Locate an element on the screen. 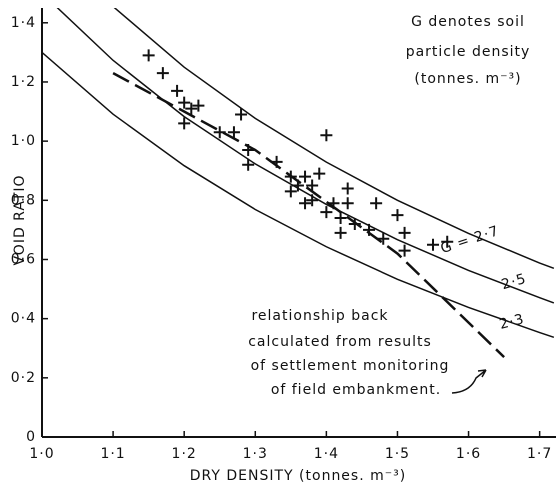  note: relationship back is located at coordinates (319, 316).